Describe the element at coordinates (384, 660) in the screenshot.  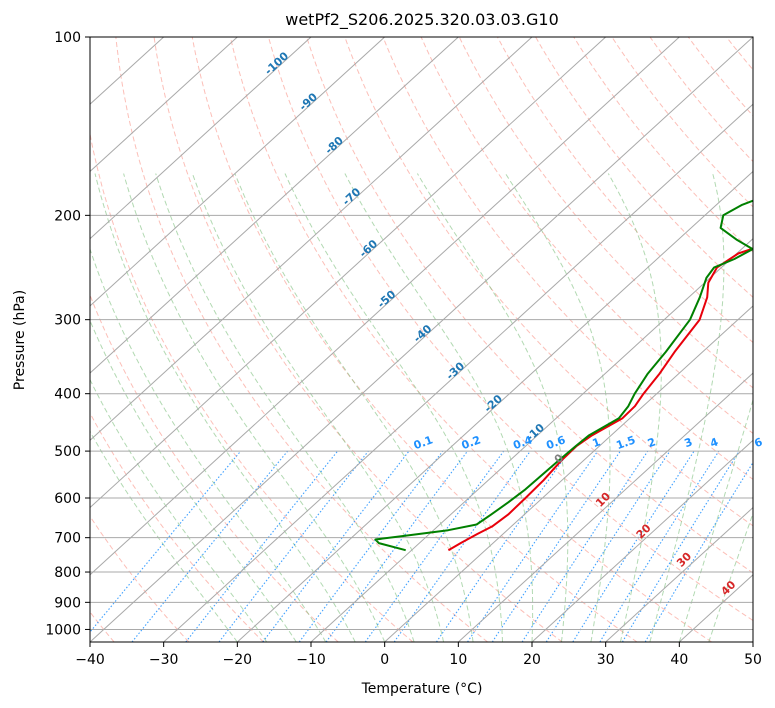
I see `x-tick-label: 0` at that location.